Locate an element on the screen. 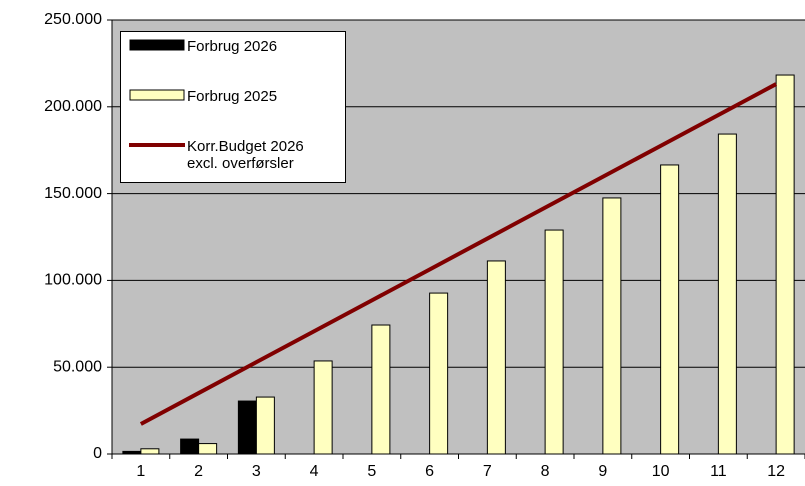 The height and width of the screenshot is (486, 805). y-tick-label: 250.000 is located at coordinates (73, 19).